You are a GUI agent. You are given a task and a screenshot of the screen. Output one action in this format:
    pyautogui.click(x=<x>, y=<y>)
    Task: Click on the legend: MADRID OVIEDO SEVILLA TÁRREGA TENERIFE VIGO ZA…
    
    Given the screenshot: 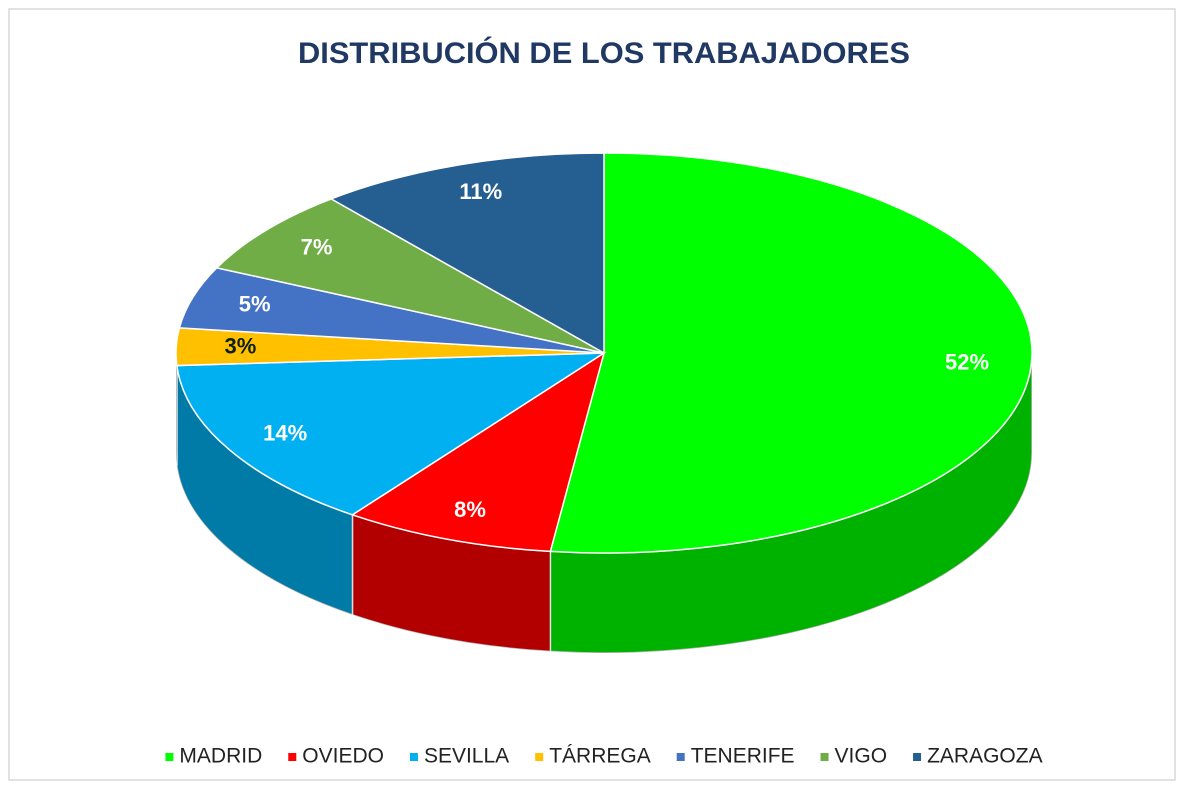 What is the action you would take?
    pyautogui.click(x=604, y=756)
    